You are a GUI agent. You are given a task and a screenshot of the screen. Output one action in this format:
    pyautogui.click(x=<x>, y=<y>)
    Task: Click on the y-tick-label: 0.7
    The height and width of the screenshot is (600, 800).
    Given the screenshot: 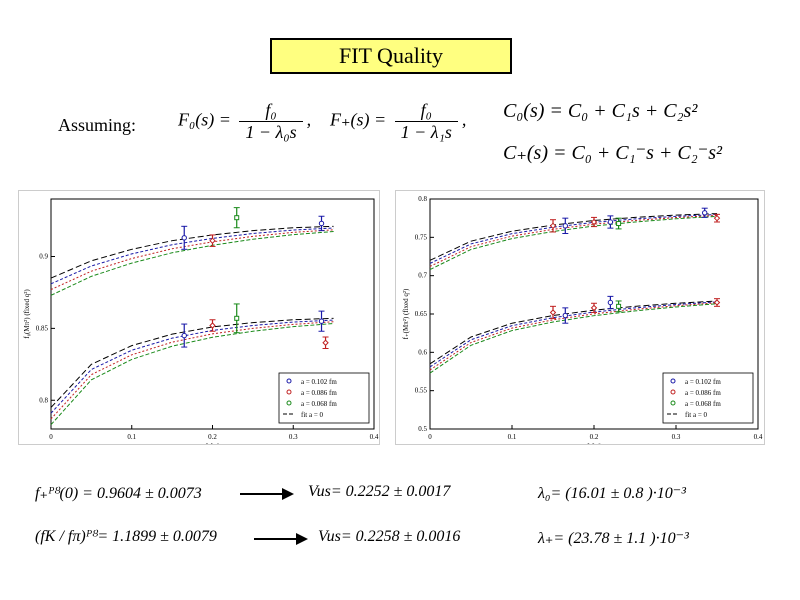 What is the action you would take?
    pyautogui.click(x=422, y=276)
    